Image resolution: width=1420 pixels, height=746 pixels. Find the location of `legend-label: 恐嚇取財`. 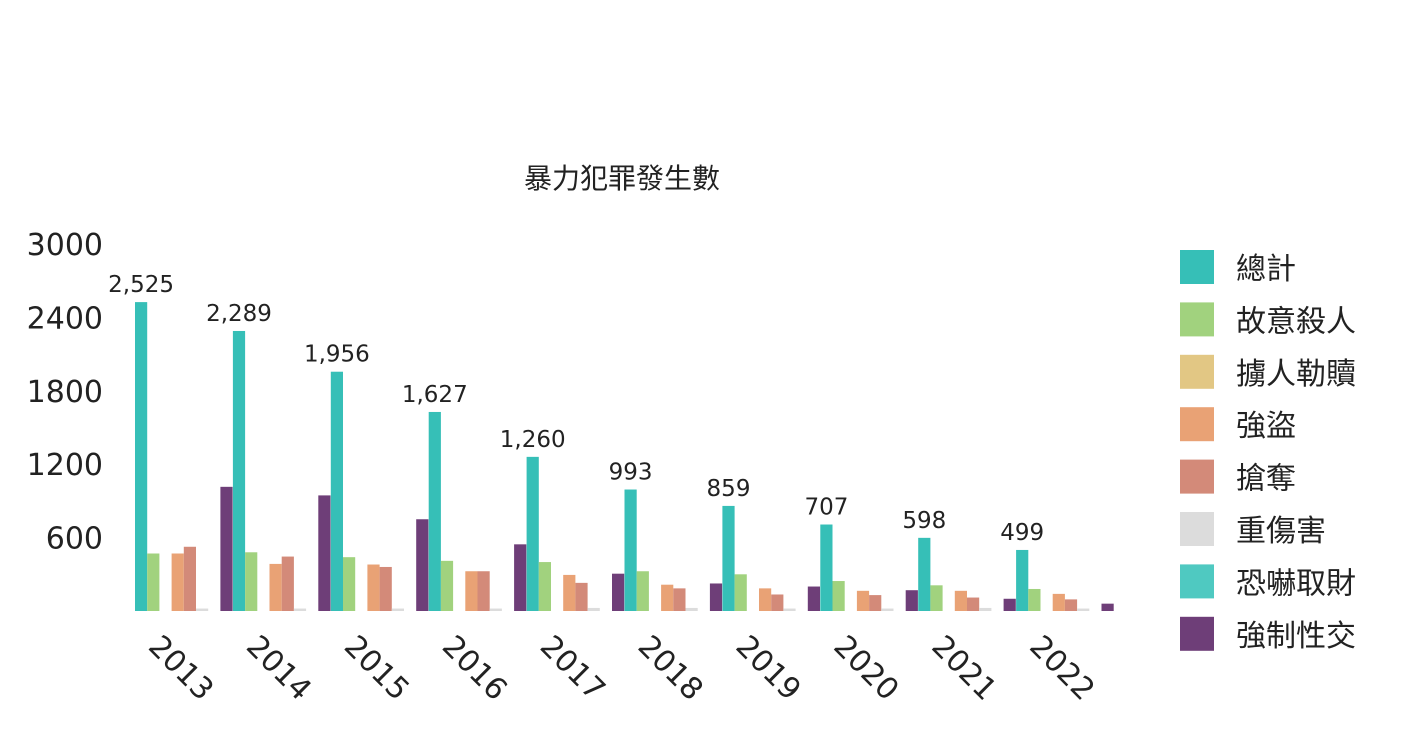

legend-label: 恐嚇取財 is located at coordinates (1296, 583).